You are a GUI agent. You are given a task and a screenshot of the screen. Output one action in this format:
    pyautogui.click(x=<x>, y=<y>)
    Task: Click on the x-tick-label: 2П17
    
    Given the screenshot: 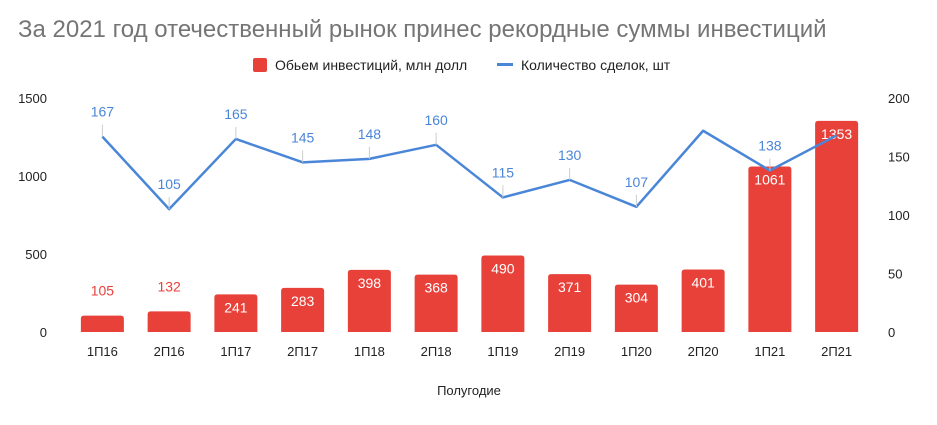 What is the action you would take?
    pyautogui.click(x=302, y=351)
    